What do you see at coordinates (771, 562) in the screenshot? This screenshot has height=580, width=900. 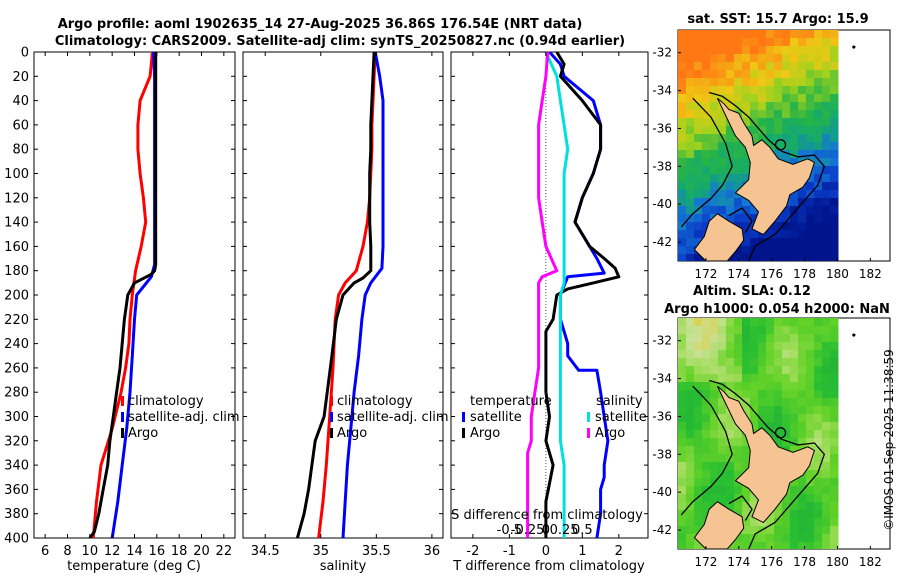 I see `map-xtick-label: 176` at bounding box center [771, 562].